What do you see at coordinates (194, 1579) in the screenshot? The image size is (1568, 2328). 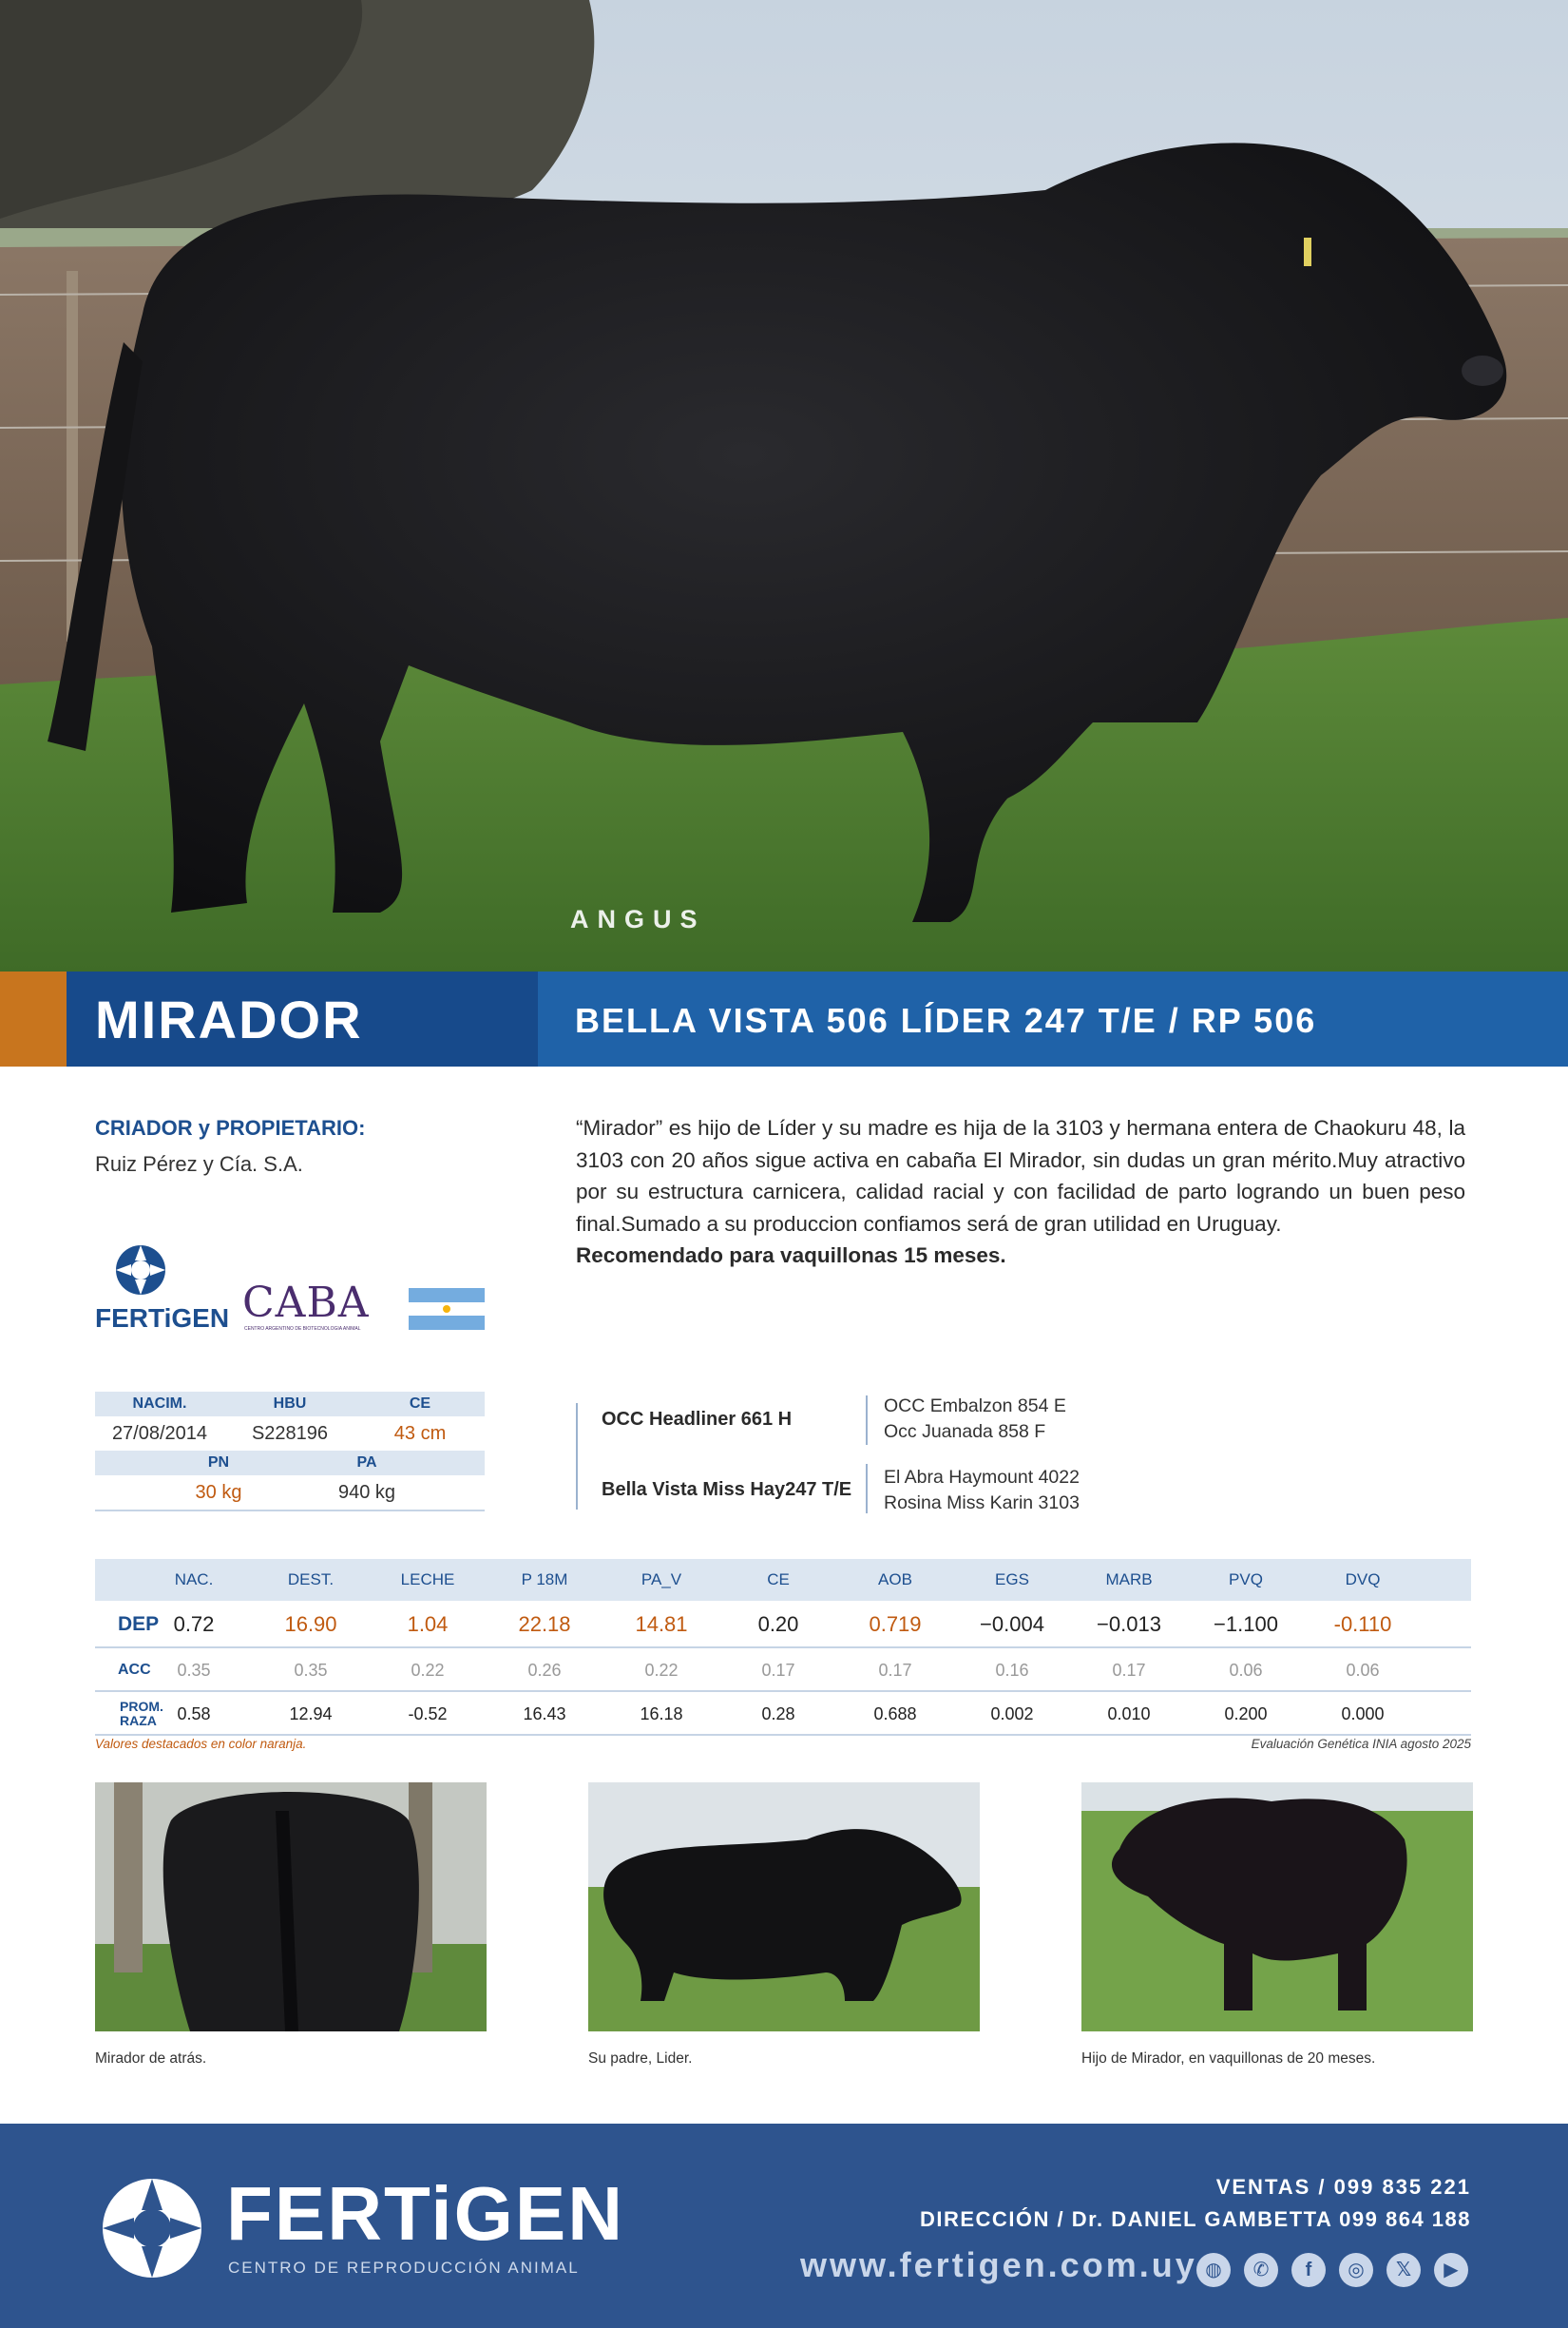 I see `dep-column-header: NAC.` at bounding box center [194, 1579].